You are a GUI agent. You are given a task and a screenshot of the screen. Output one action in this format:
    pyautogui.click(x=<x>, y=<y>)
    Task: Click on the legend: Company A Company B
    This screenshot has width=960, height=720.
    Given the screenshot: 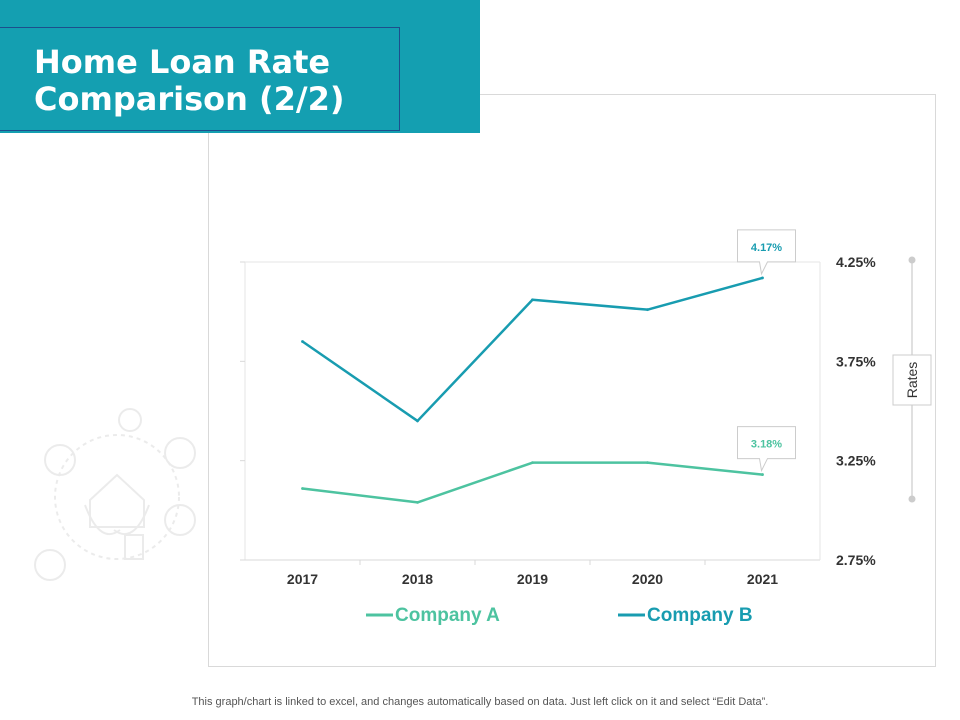 What is the action you would take?
    pyautogui.click(x=559, y=615)
    